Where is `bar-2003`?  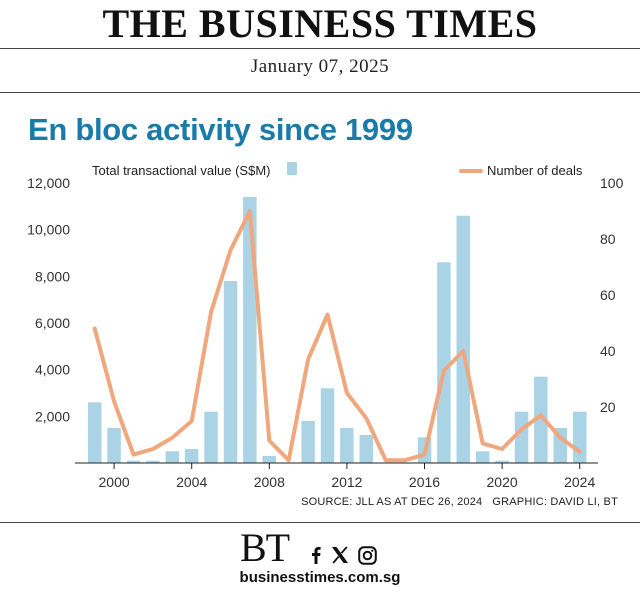 bar-2003 is located at coordinates (172, 457).